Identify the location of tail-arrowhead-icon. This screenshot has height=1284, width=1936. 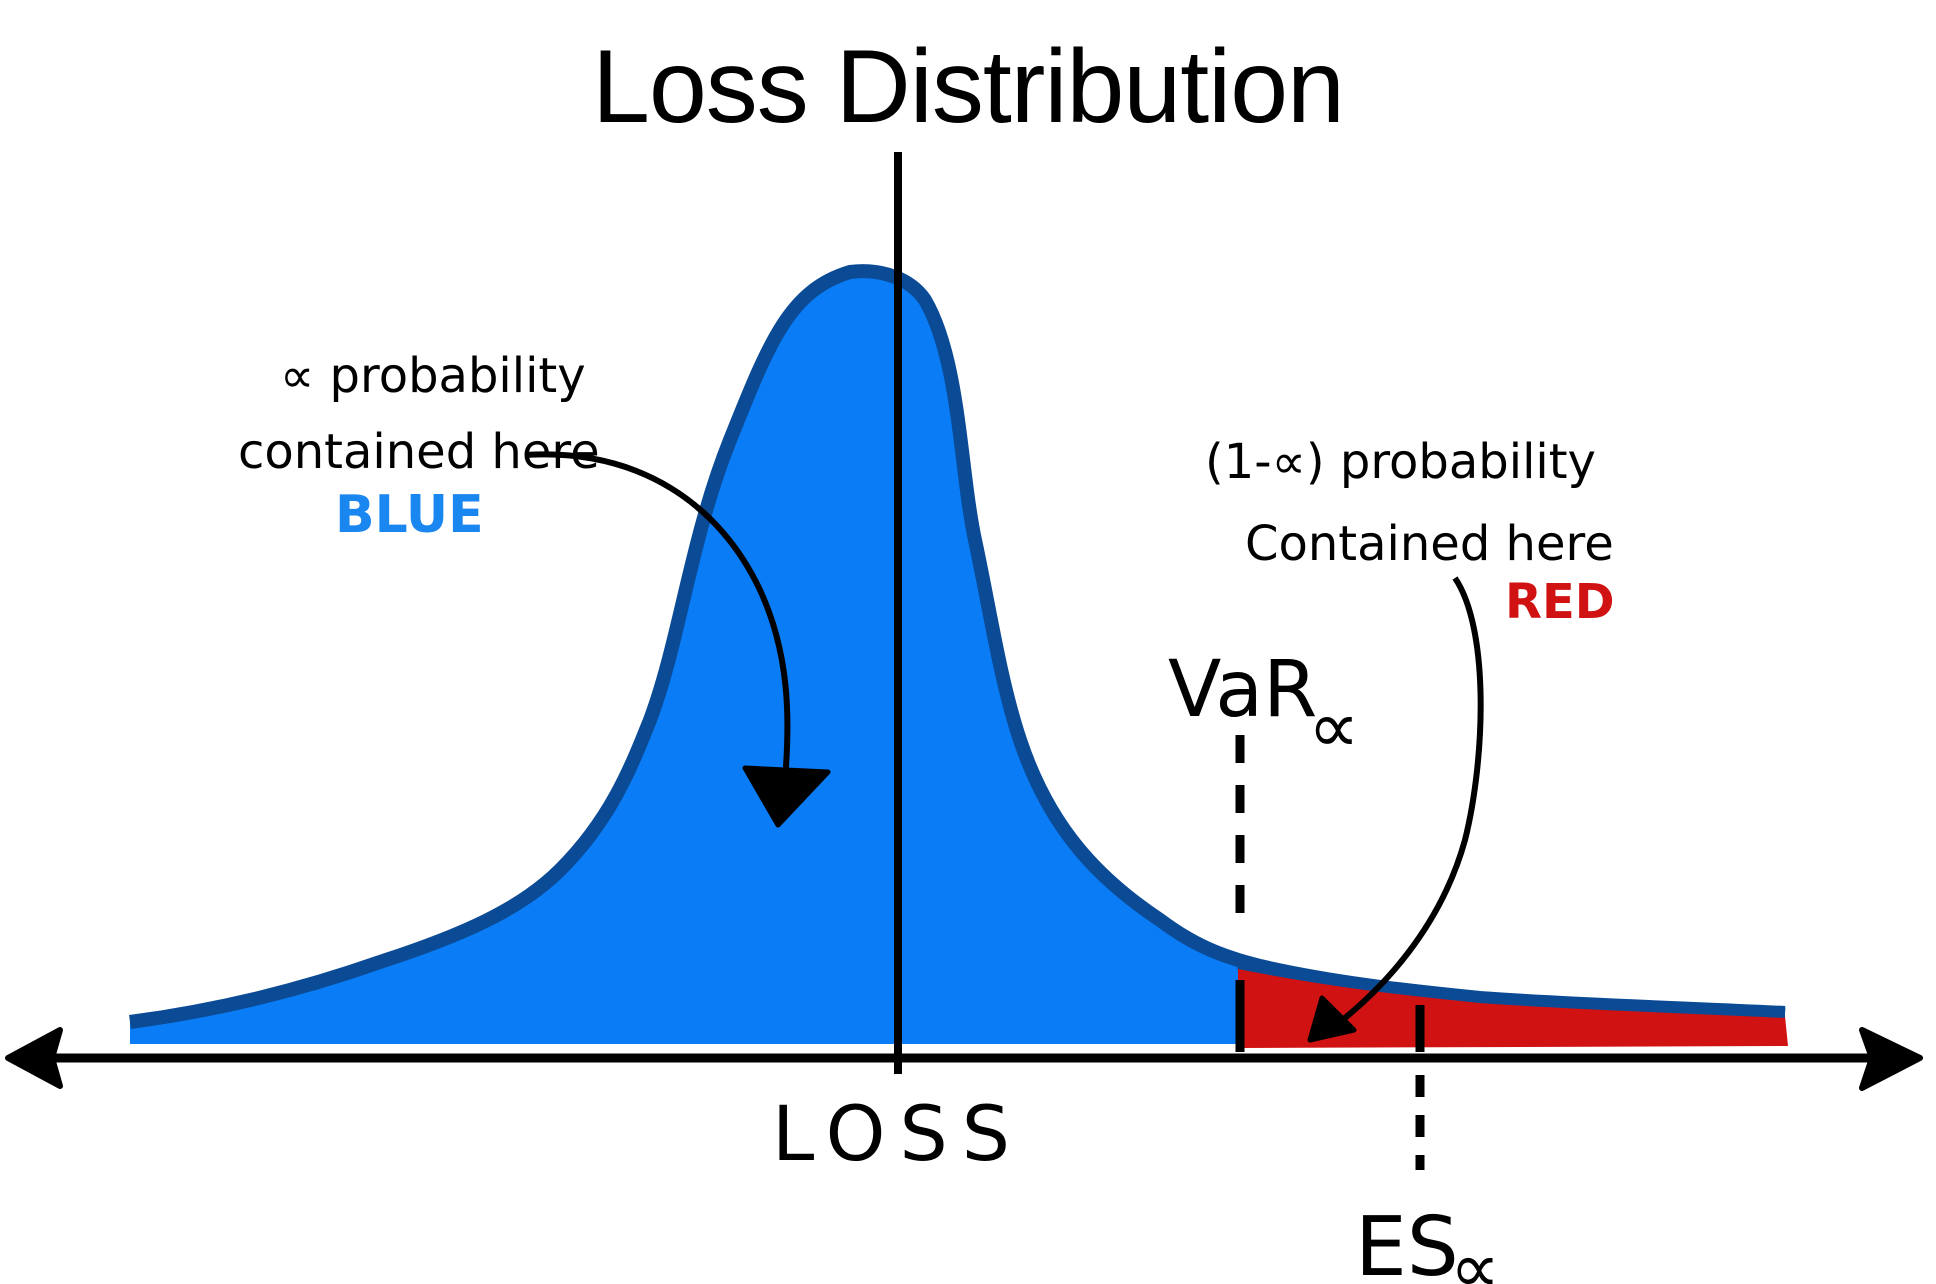
(1332, 1019).